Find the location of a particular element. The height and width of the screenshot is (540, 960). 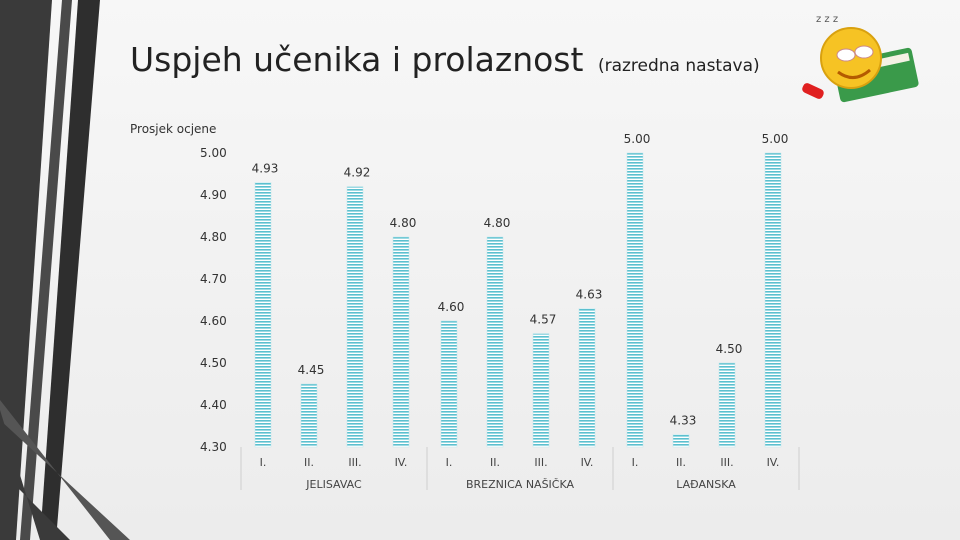

page-subtitle: (razredna nastava) is located at coordinates (678, 66).